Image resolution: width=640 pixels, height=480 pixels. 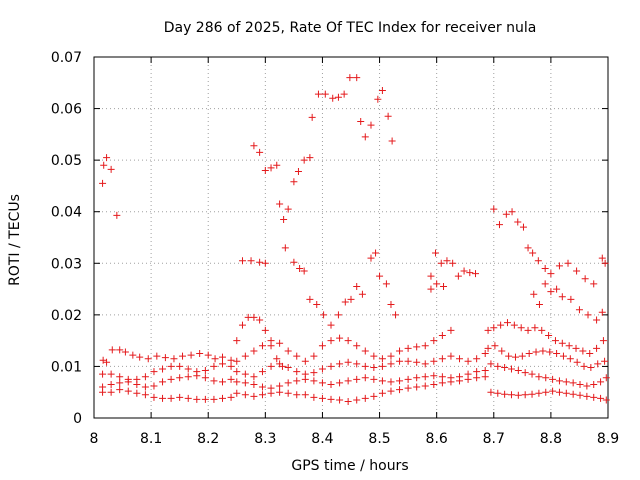 What do you see at coordinates (77, 419) in the screenshot?
I see `y-tick-label: 0` at bounding box center [77, 419].